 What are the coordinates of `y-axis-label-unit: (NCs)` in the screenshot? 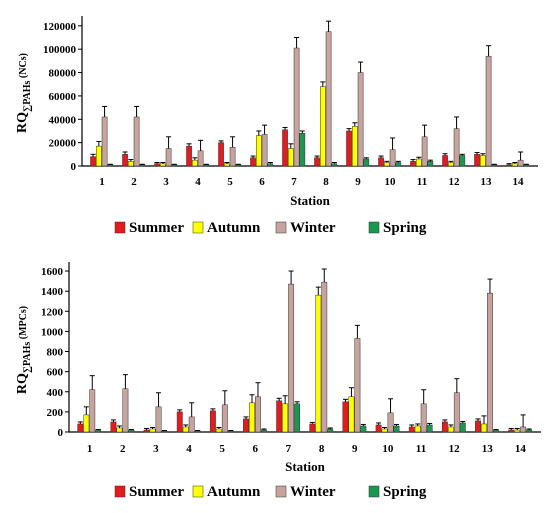 It's located at (23, 67).